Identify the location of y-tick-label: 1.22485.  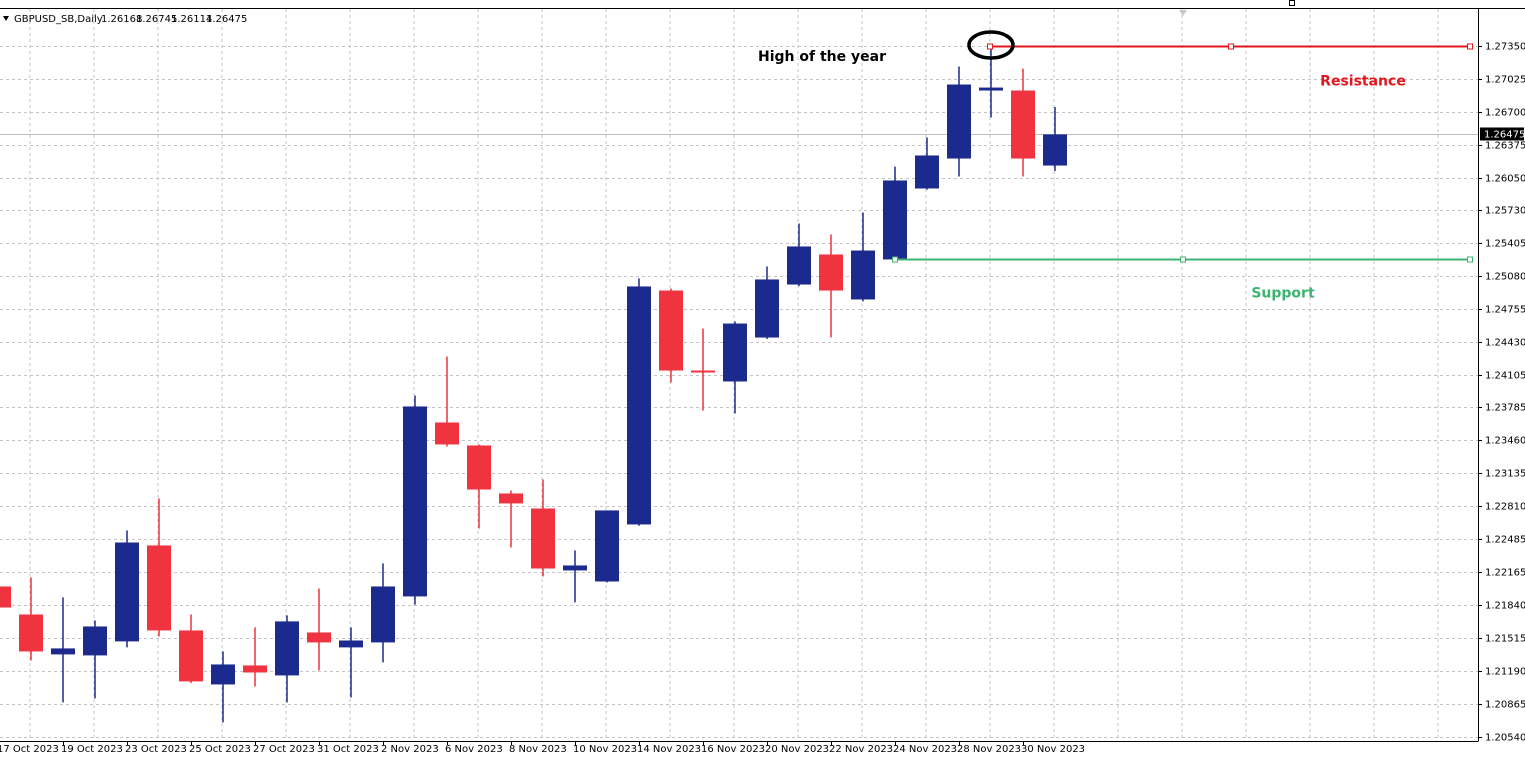
(1505, 540).